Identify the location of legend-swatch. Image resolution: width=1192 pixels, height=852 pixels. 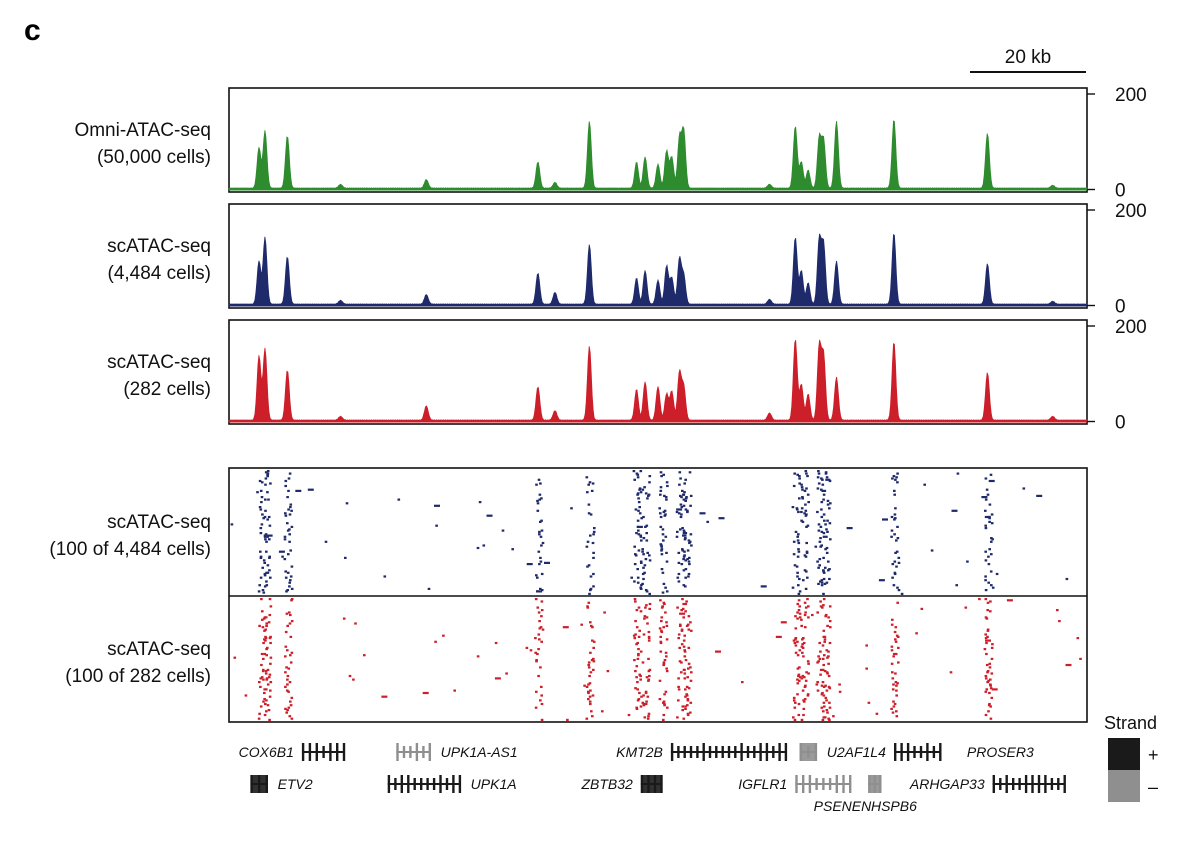
(1124, 786).